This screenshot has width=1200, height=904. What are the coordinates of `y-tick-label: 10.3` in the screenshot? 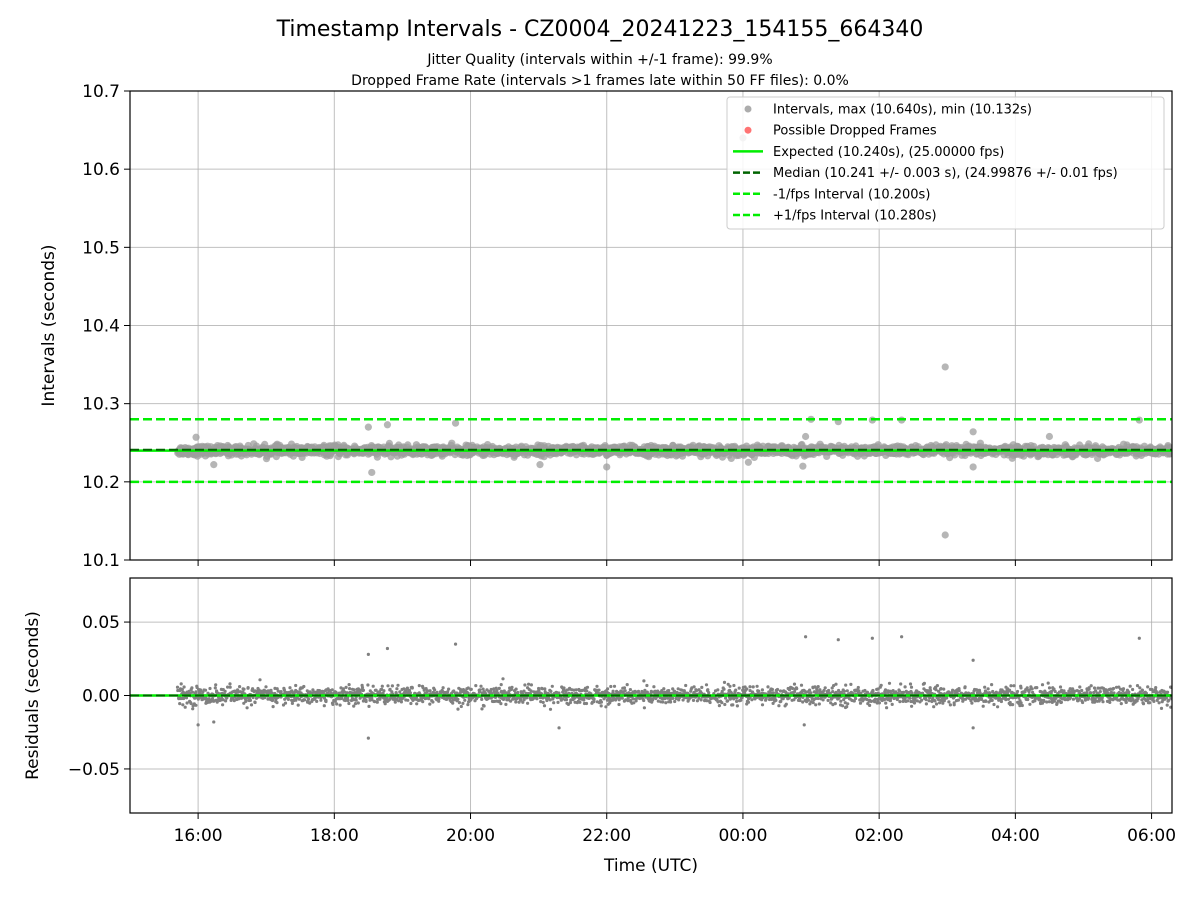 It's located at (101, 405).